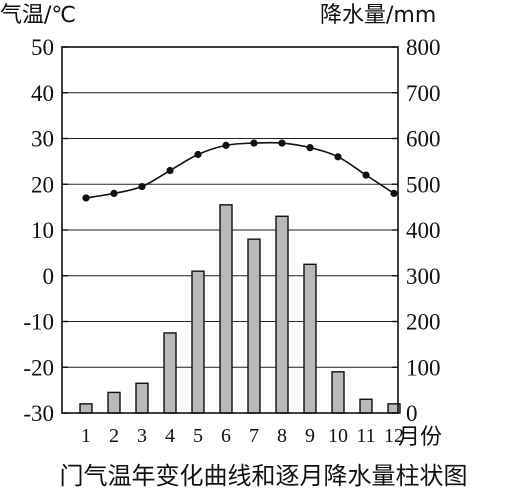  I want to click on right-axis-label: 降水量/mm, so click(378, 15).